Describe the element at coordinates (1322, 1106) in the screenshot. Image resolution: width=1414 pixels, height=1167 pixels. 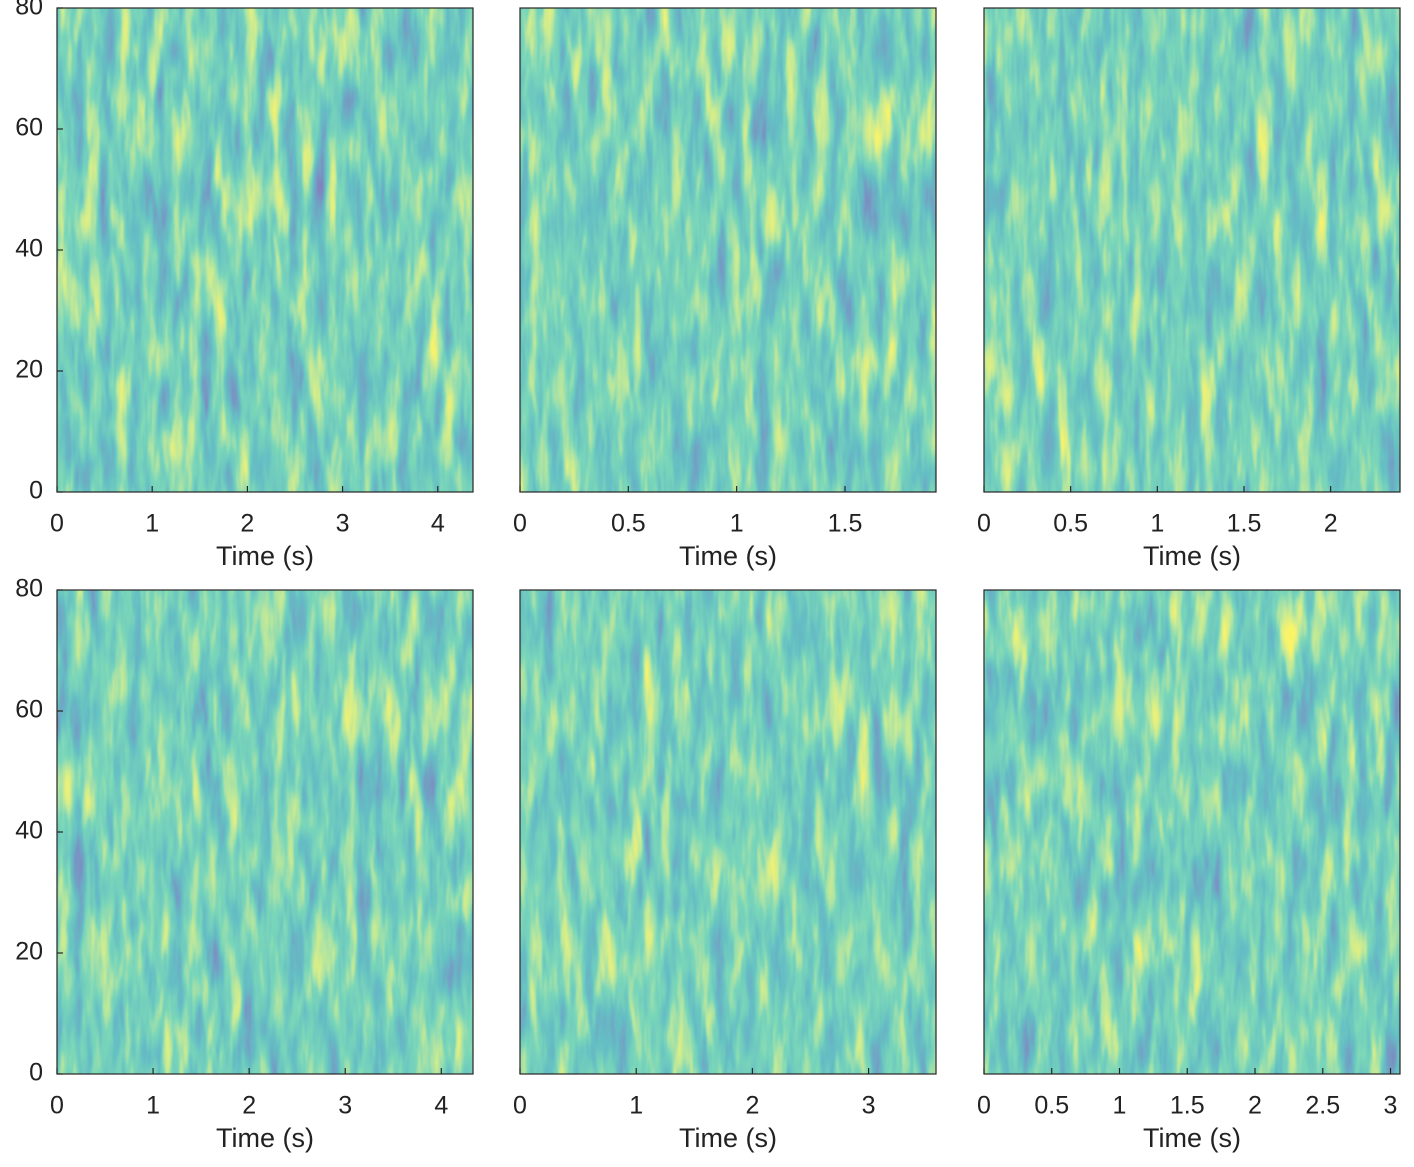
I see `x-tick-label: 2.5` at that location.